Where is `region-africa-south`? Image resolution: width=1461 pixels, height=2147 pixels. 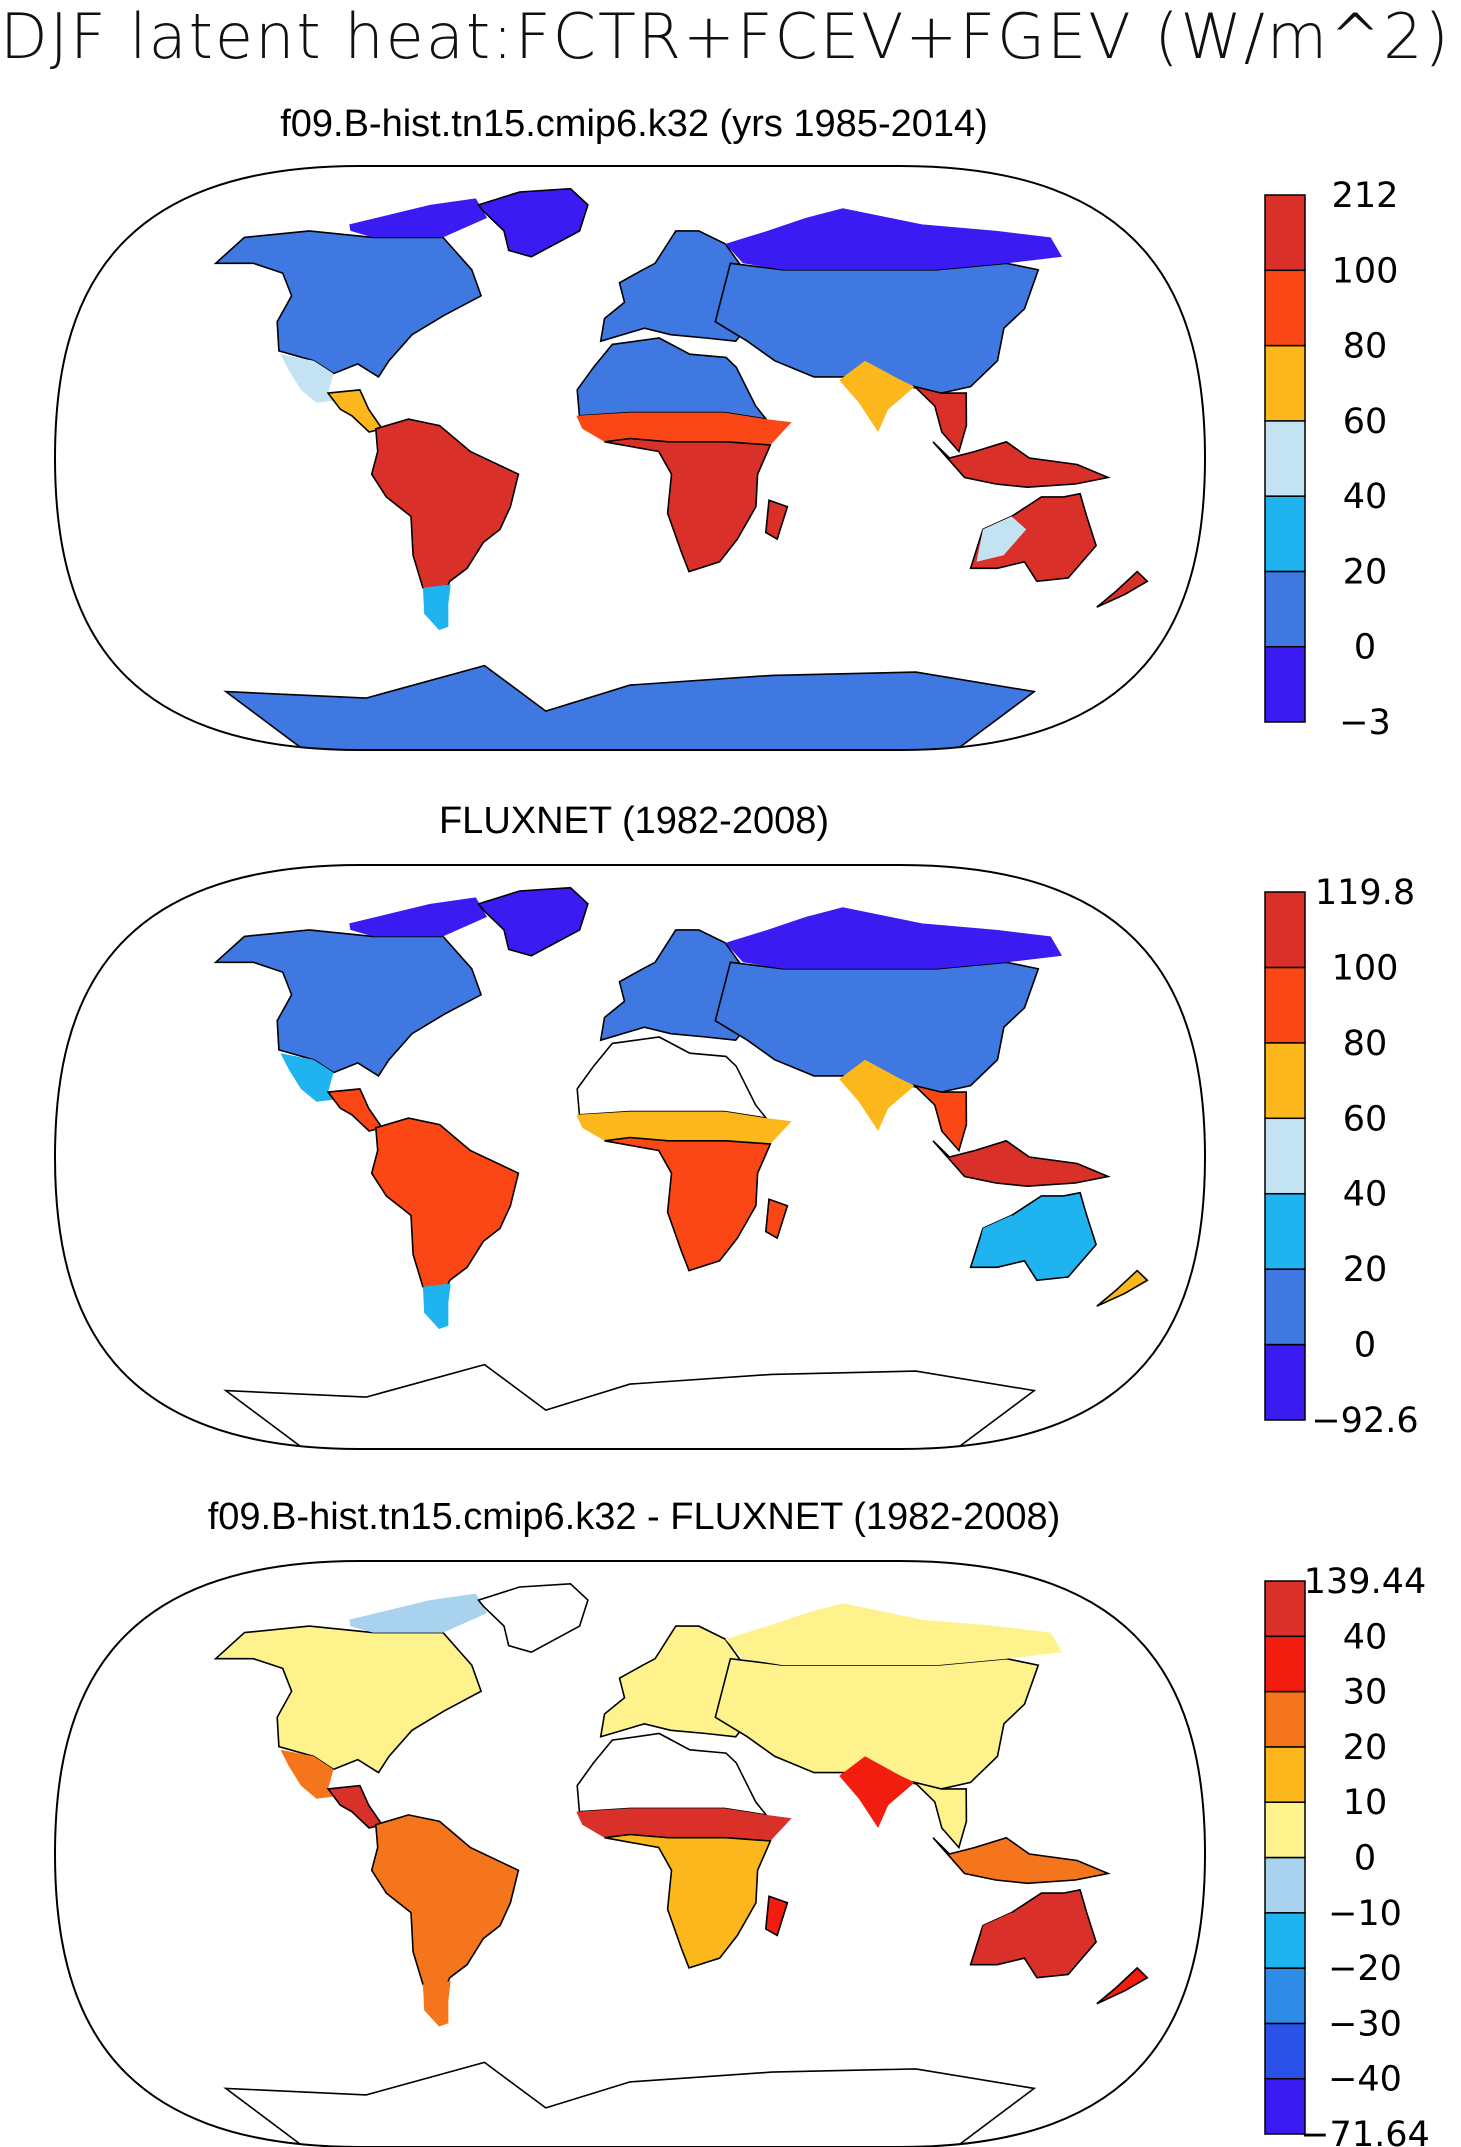 region-africa-south is located at coordinates (688, 505).